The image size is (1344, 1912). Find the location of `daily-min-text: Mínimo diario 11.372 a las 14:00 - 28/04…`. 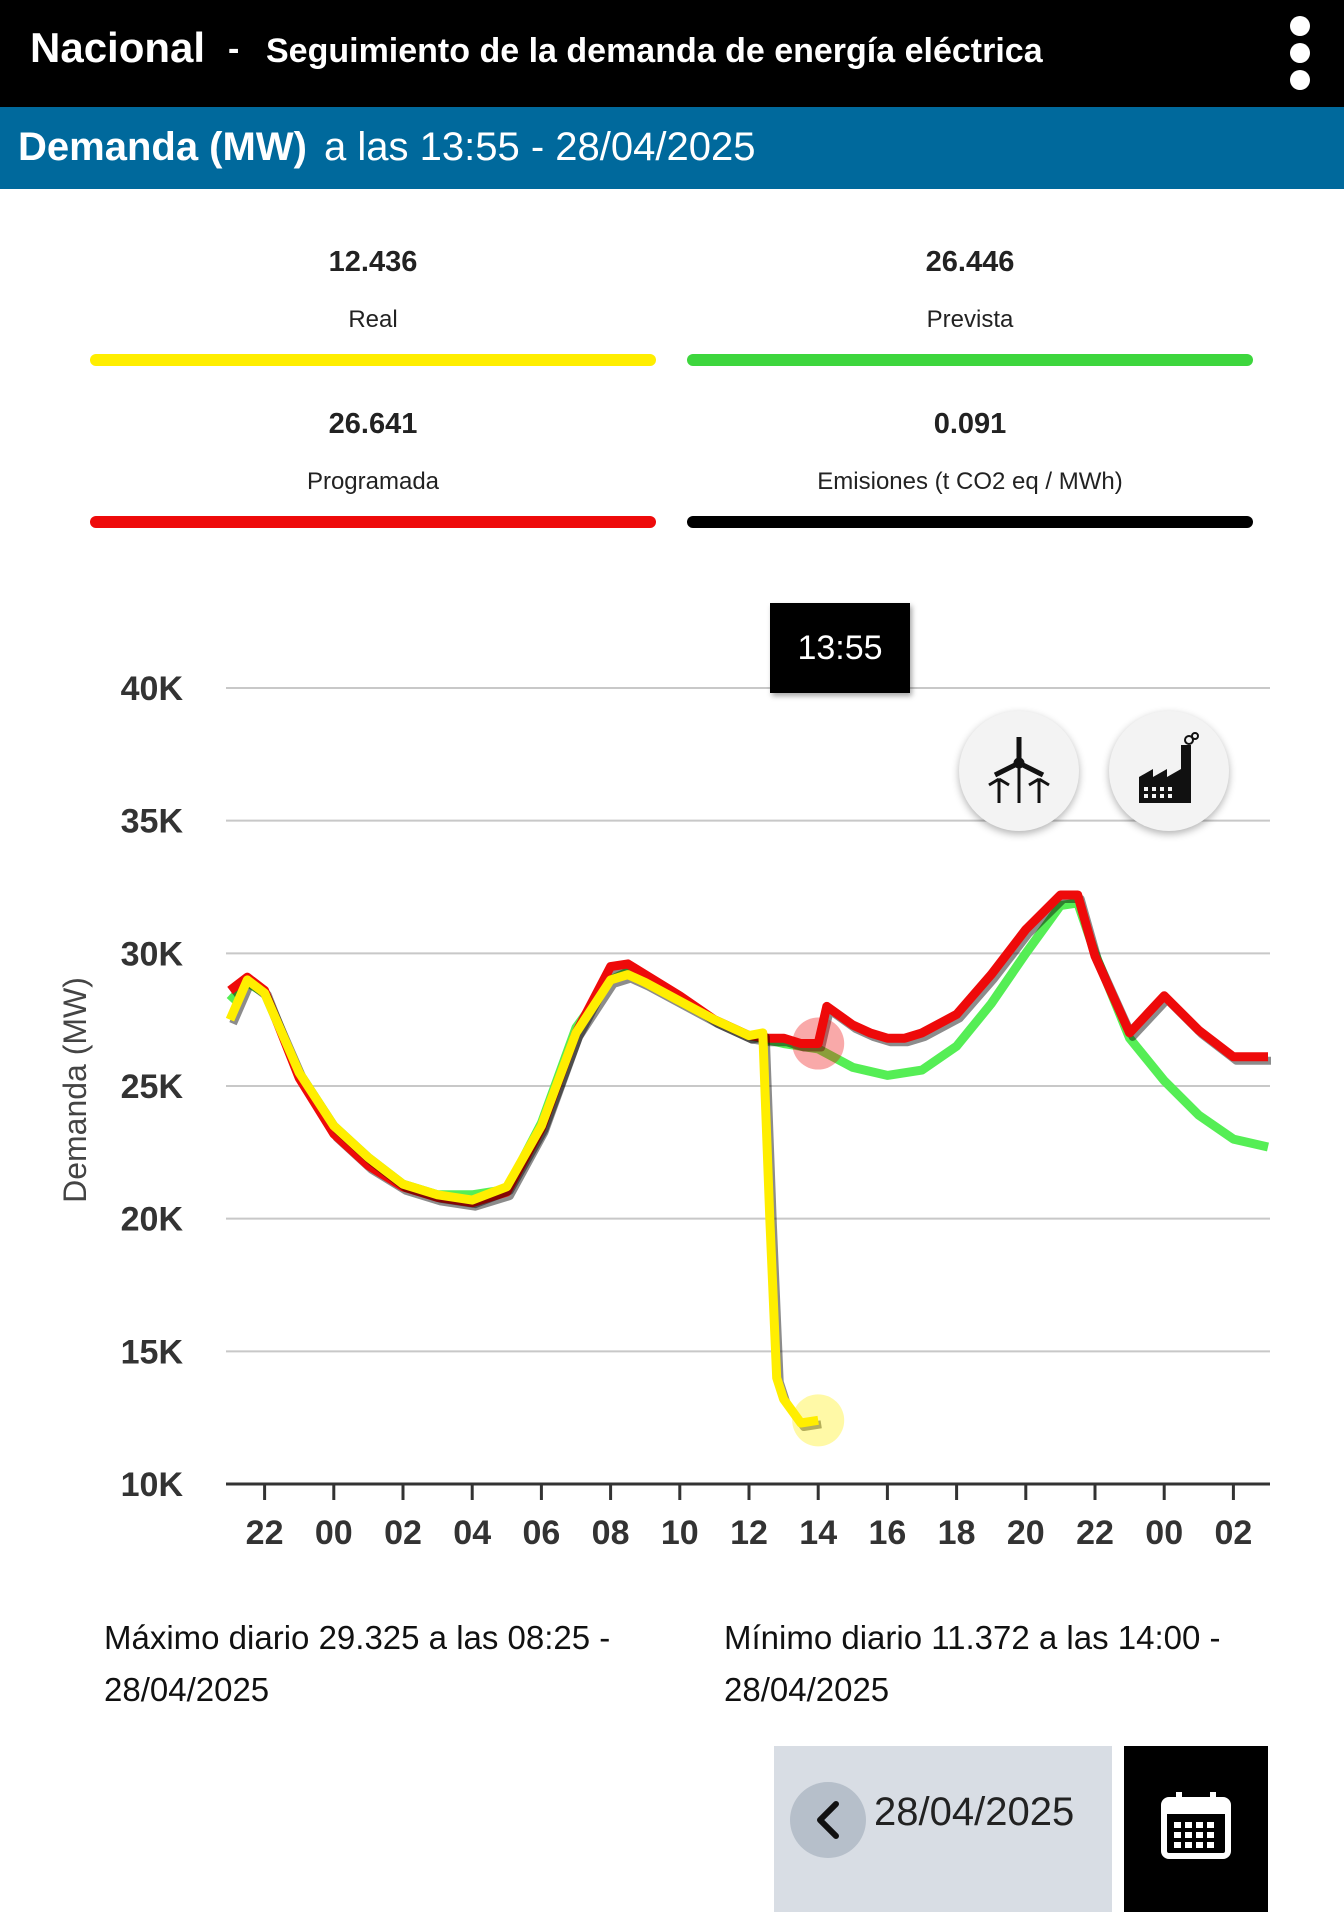

daily-min-text: Mínimo diario 11.372 a las 14:00 - 28/04… is located at coordinates (972, 1663).